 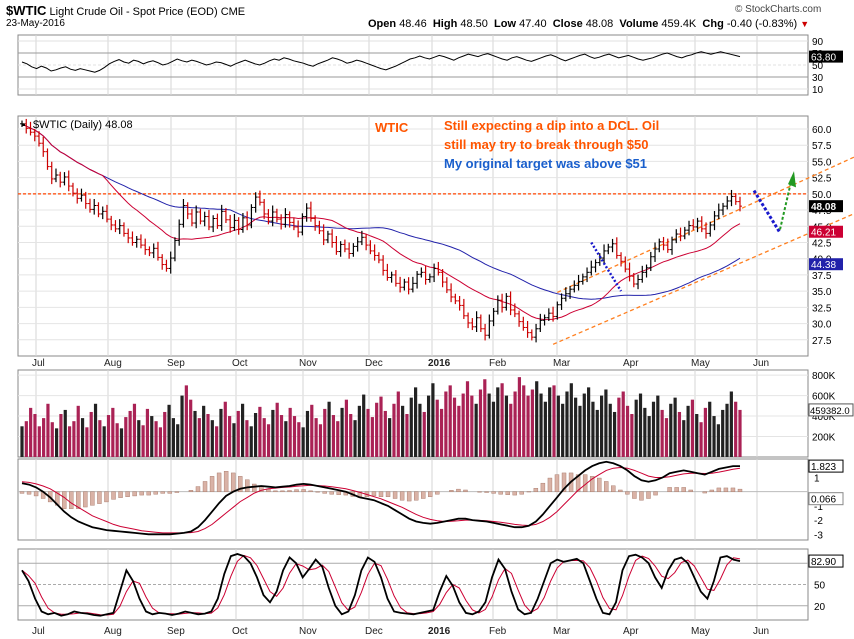 I want to click on x-tick-label-top: Sep, so click(x=176, y=363).